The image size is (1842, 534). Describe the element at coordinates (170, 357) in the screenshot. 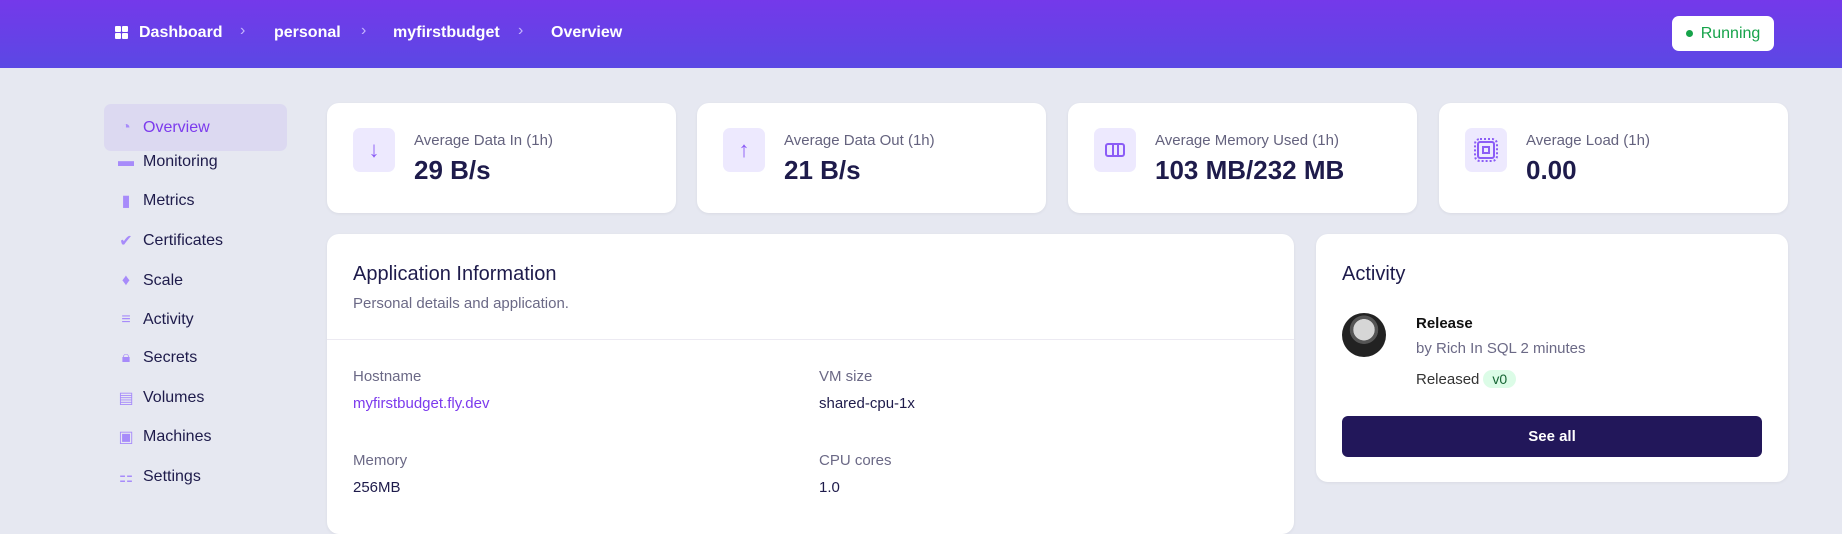

I see `sidebar-item-label: Secrets` at that location.